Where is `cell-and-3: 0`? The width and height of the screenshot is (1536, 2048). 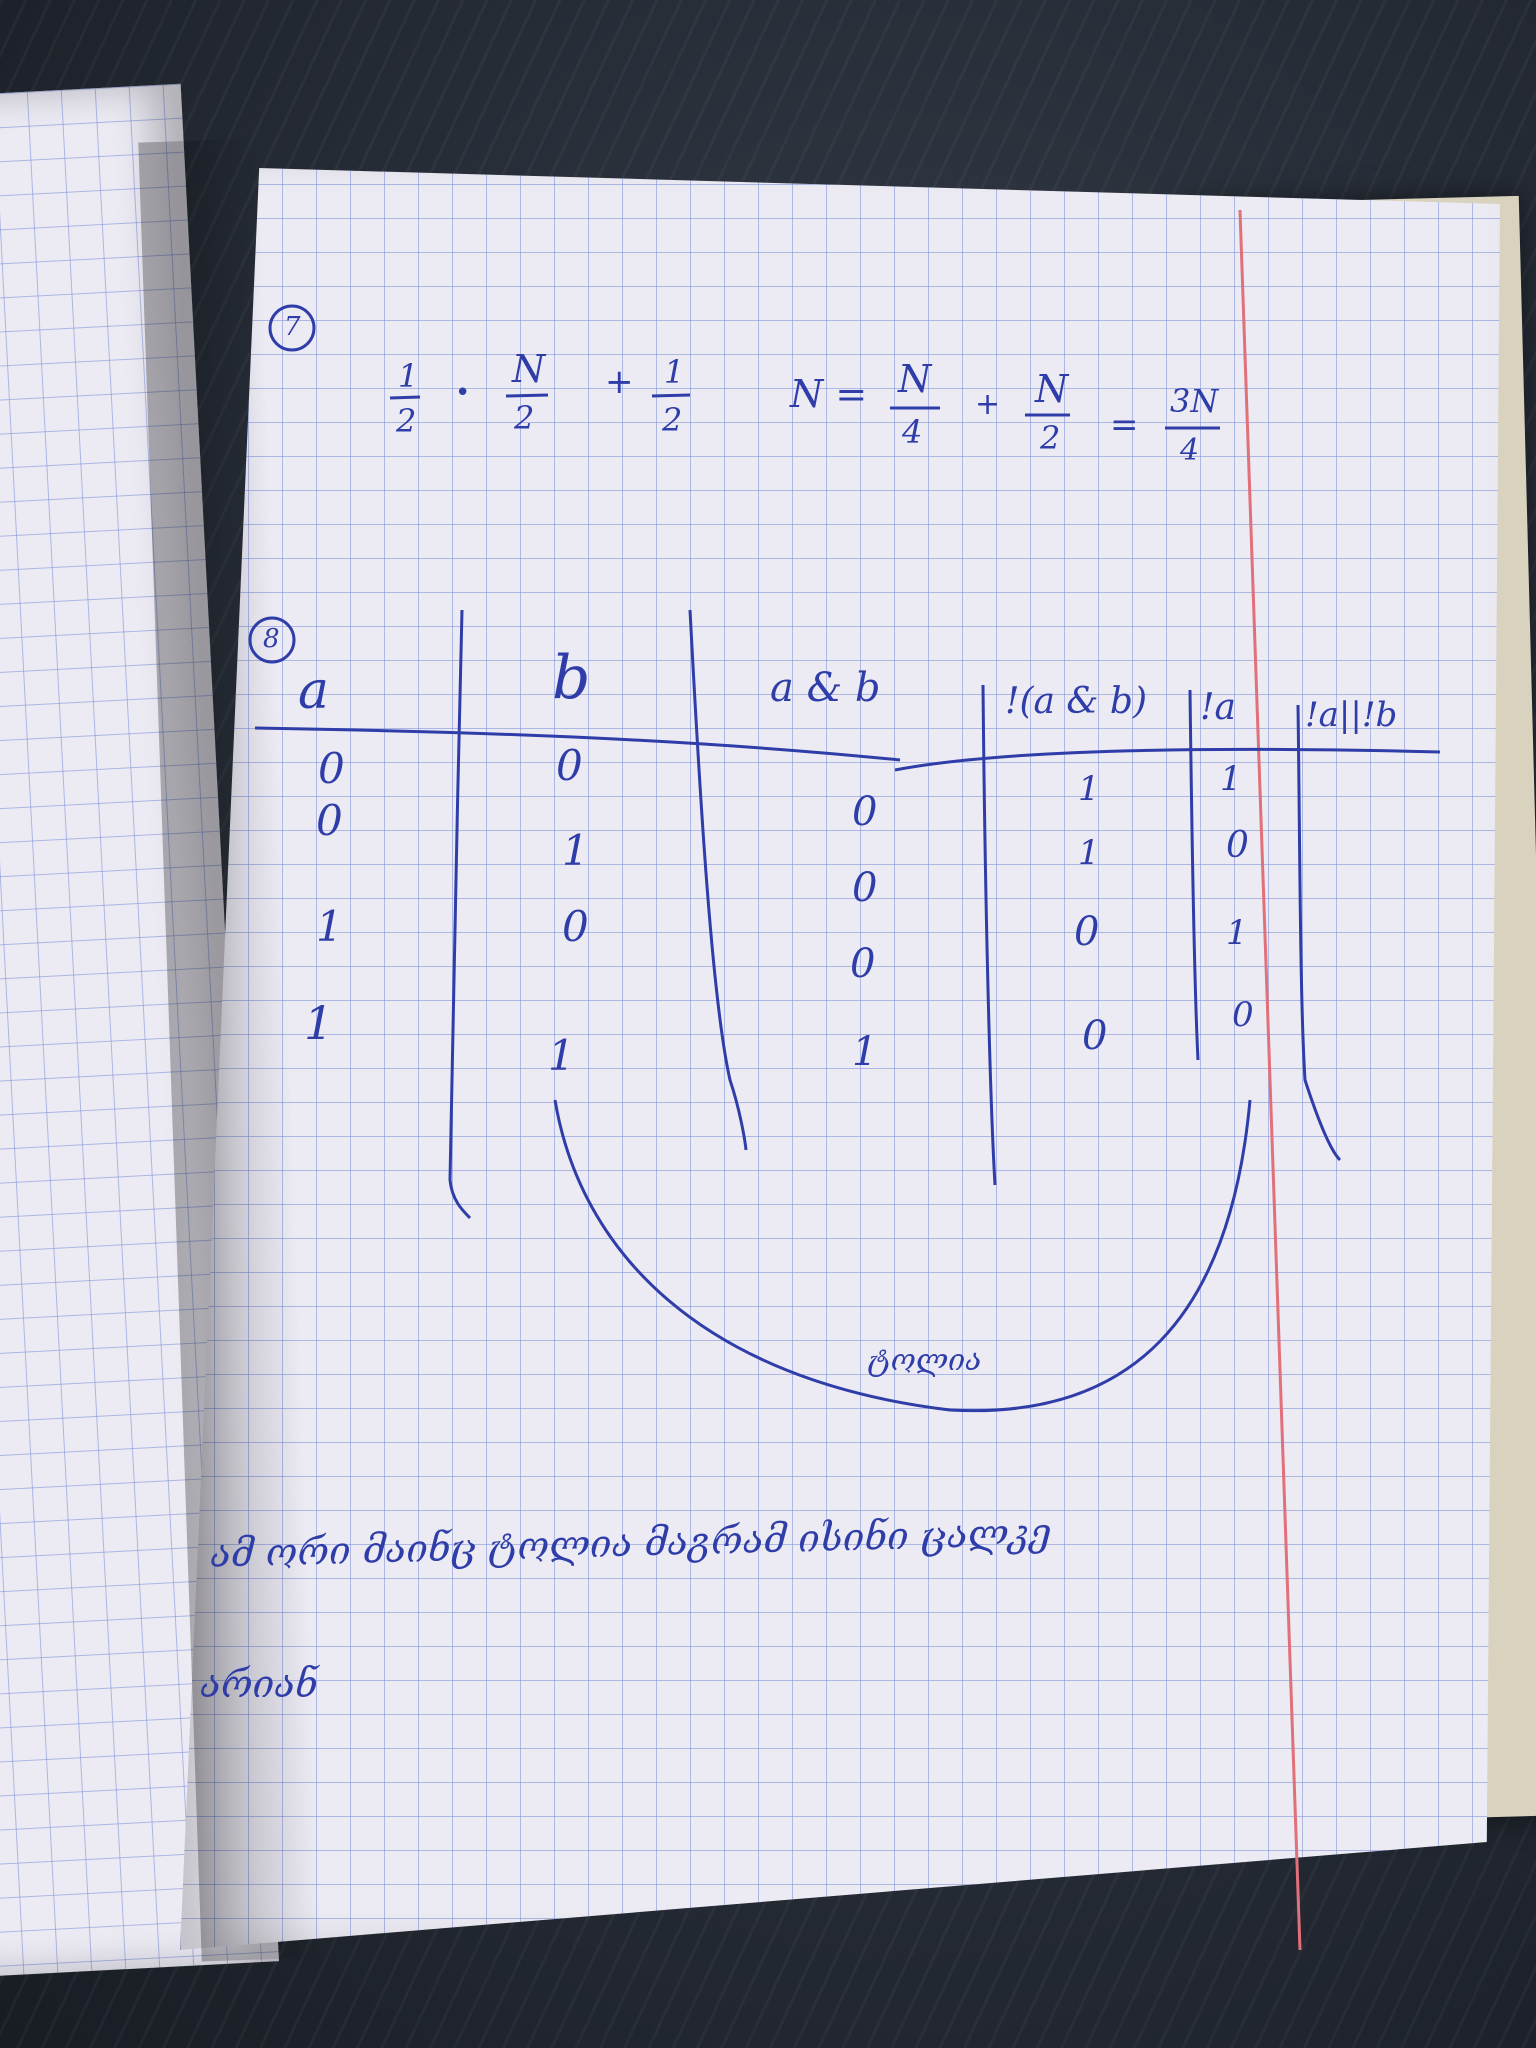 cell-and-3: 0 is located at coordinates (863, 964).